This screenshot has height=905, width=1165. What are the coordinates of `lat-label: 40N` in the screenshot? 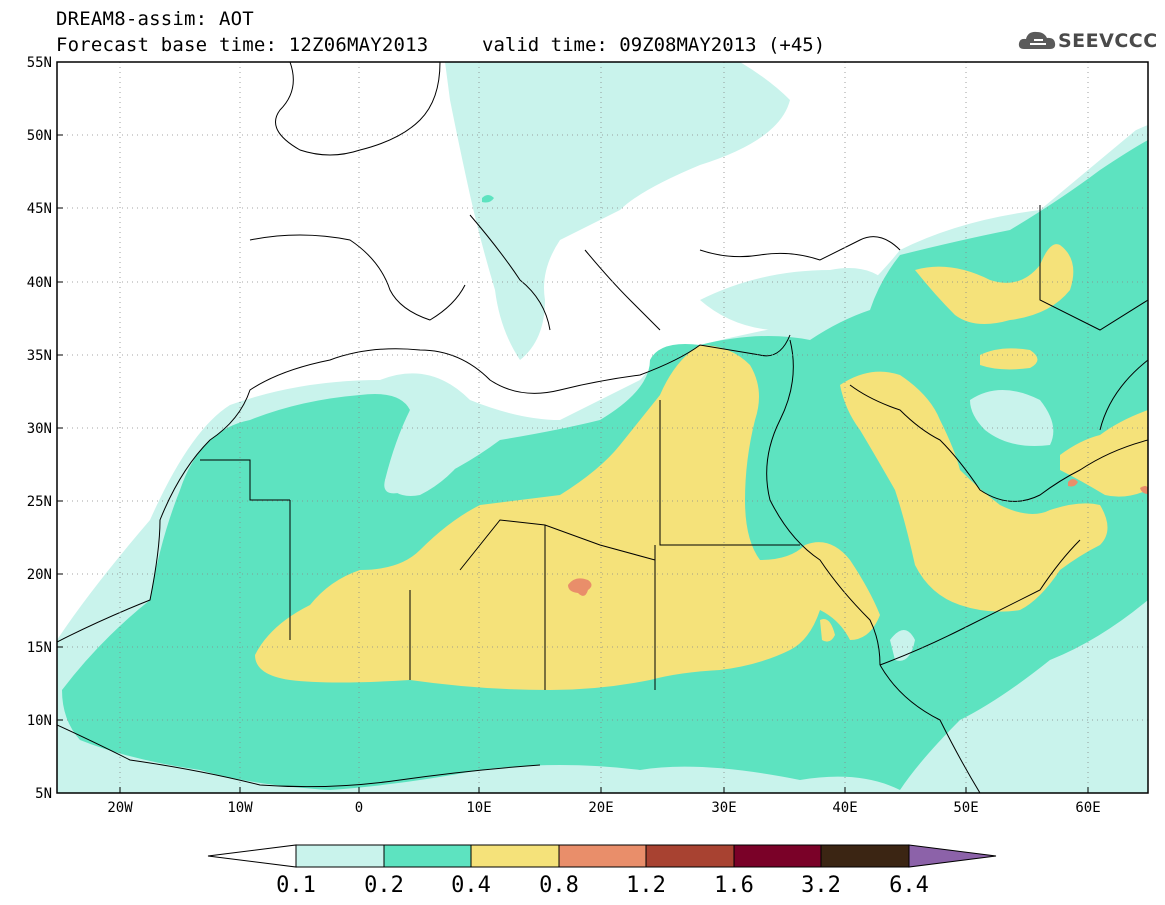 It's located at (39, 283).